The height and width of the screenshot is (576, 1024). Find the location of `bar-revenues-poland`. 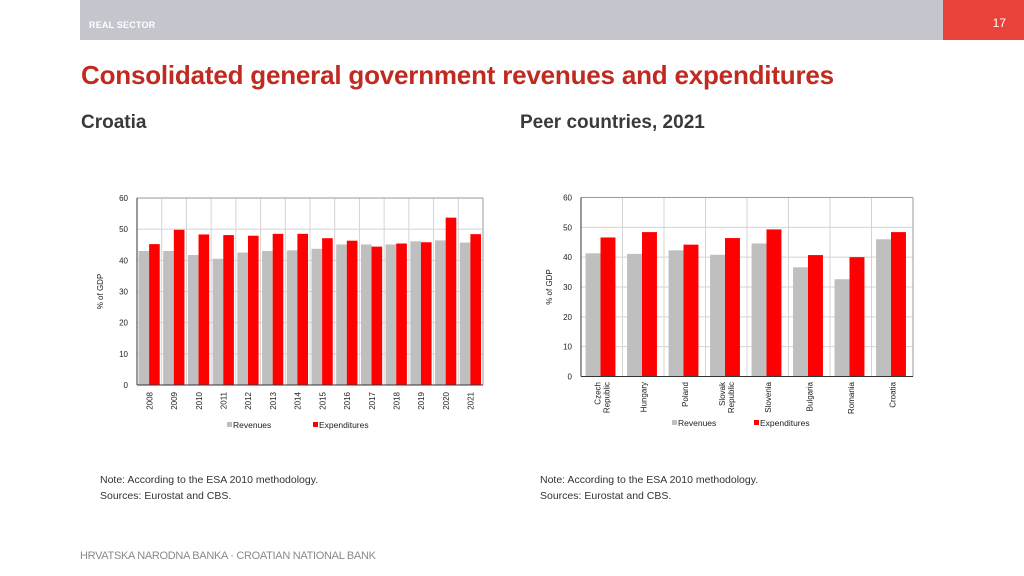

bar-revenues-poland is located at coordinates (676, 313).